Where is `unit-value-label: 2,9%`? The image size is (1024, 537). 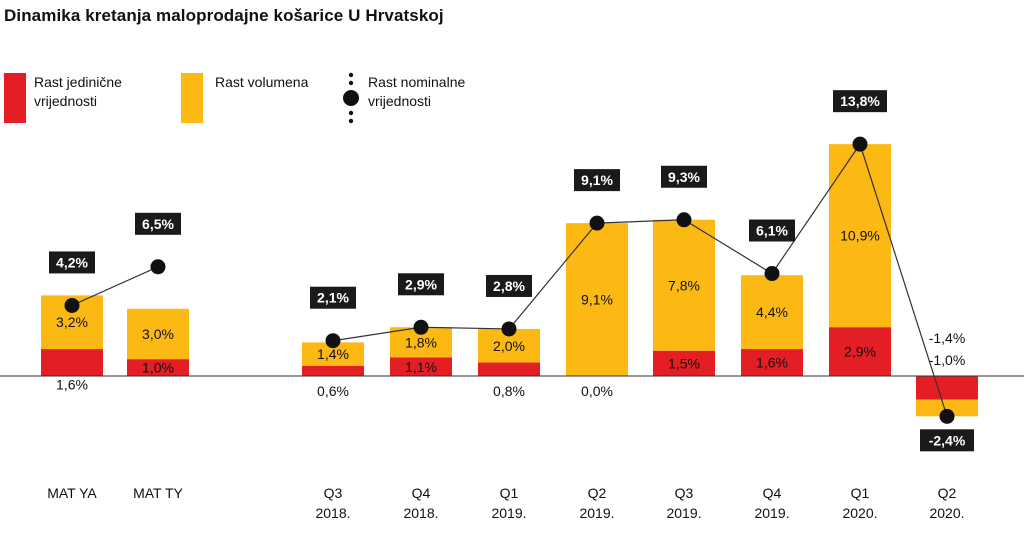 unit-value-label: 2,9% is located at coordinates (860, 352).